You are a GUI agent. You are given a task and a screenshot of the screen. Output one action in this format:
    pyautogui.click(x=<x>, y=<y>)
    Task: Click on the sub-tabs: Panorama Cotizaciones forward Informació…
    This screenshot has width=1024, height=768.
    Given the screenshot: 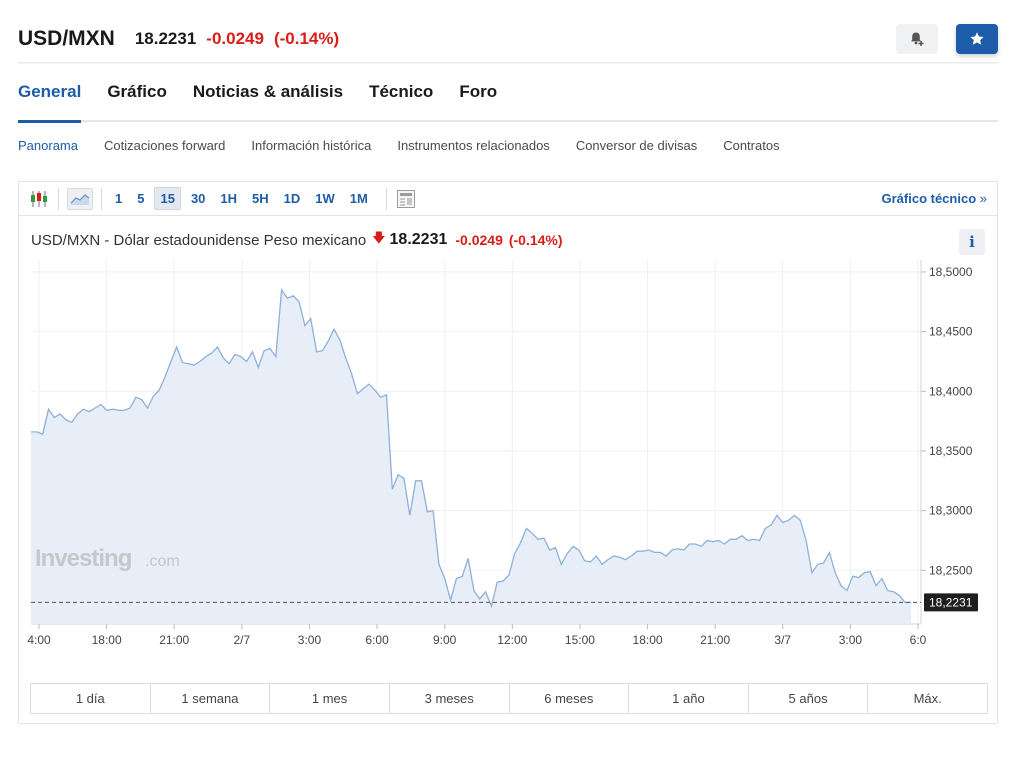 What is the action you would take?
    pyautogui.click(x=412, y=145)
    